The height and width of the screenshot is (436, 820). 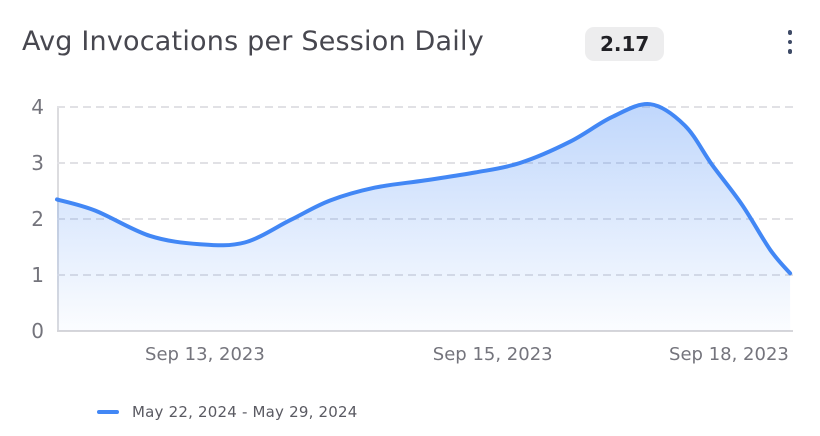 I want to click on y-axis-label-1: 1, so click(x=37, y=275).